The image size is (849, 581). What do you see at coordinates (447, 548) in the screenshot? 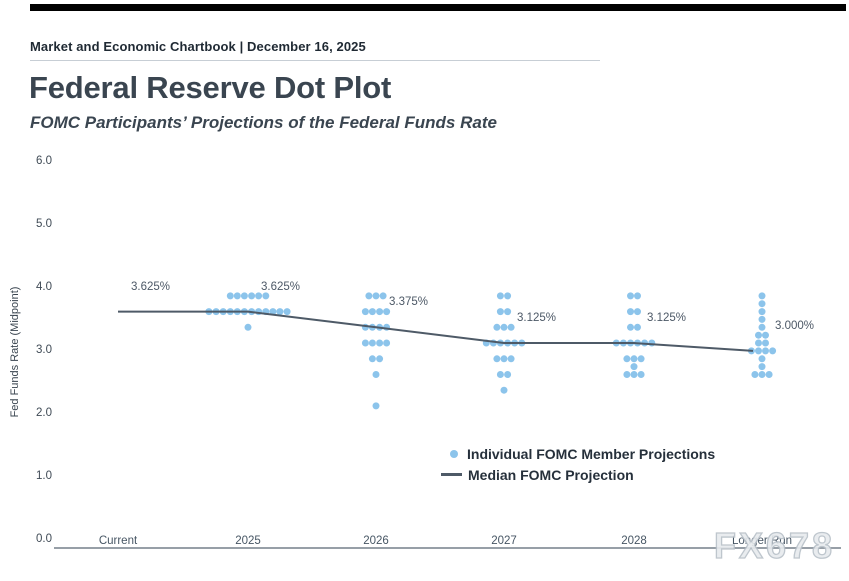
I see `x-axis-line` at bounding box center [447, 548].